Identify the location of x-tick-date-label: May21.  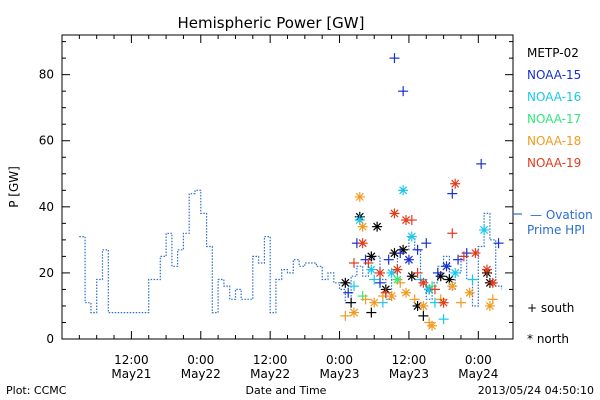
(131, 374).